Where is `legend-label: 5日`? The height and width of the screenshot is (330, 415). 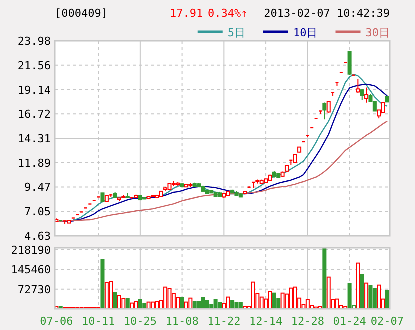
legend-label: 5日 is located at coordinates (237, 33).